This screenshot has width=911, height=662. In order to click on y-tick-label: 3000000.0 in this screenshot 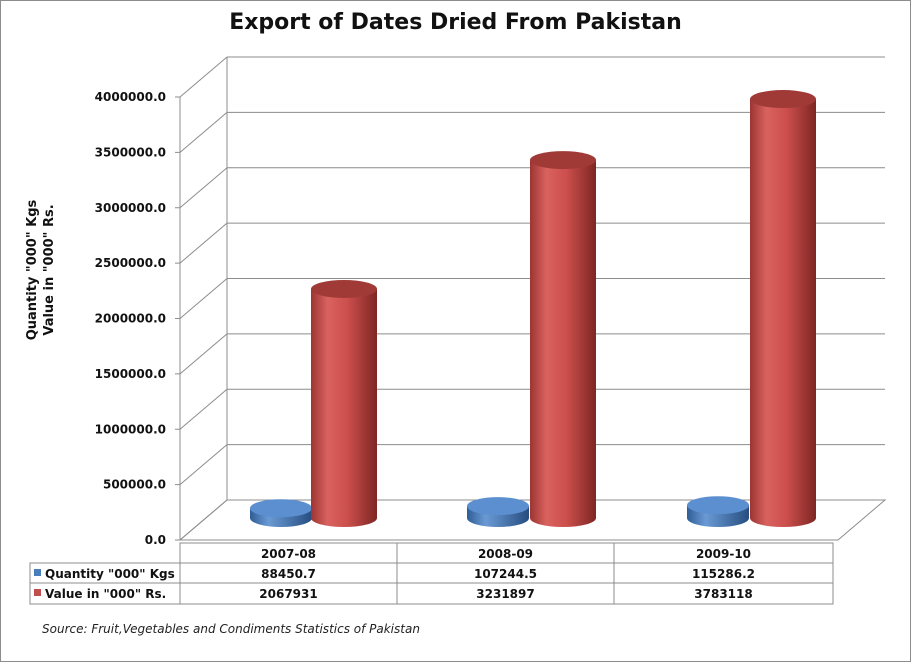, I will do `click(130, 208)`.